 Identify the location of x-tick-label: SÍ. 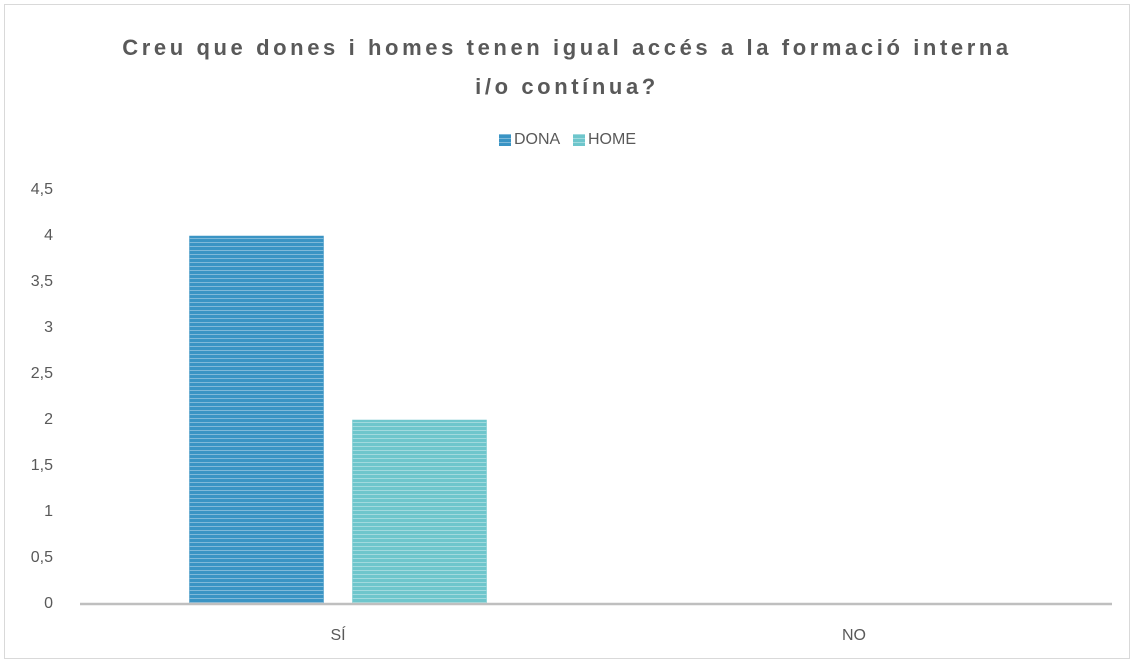
(338, 634).